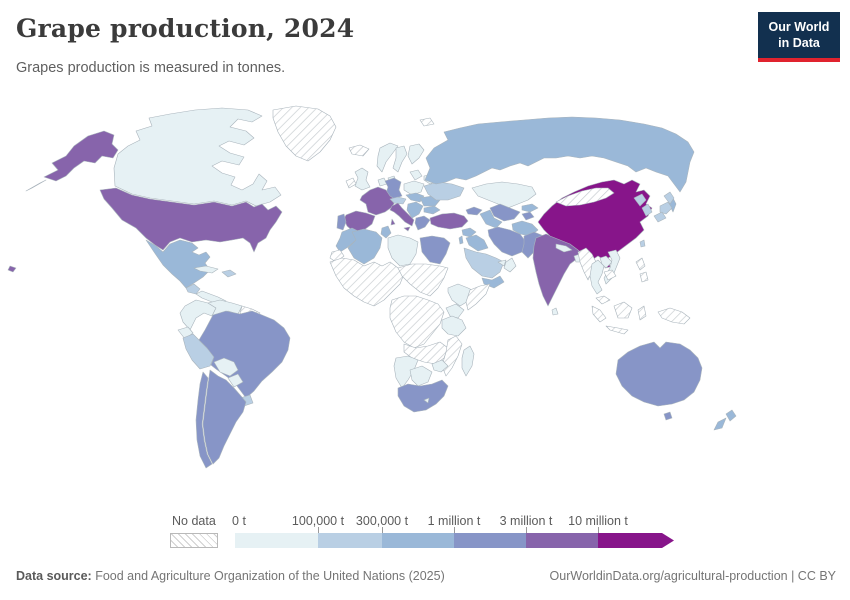 The width and height of the screenshot is (850, 600). Describe the element at coordinates (668, 416) in the screenshot. I see `tasmania-australia` at that location.